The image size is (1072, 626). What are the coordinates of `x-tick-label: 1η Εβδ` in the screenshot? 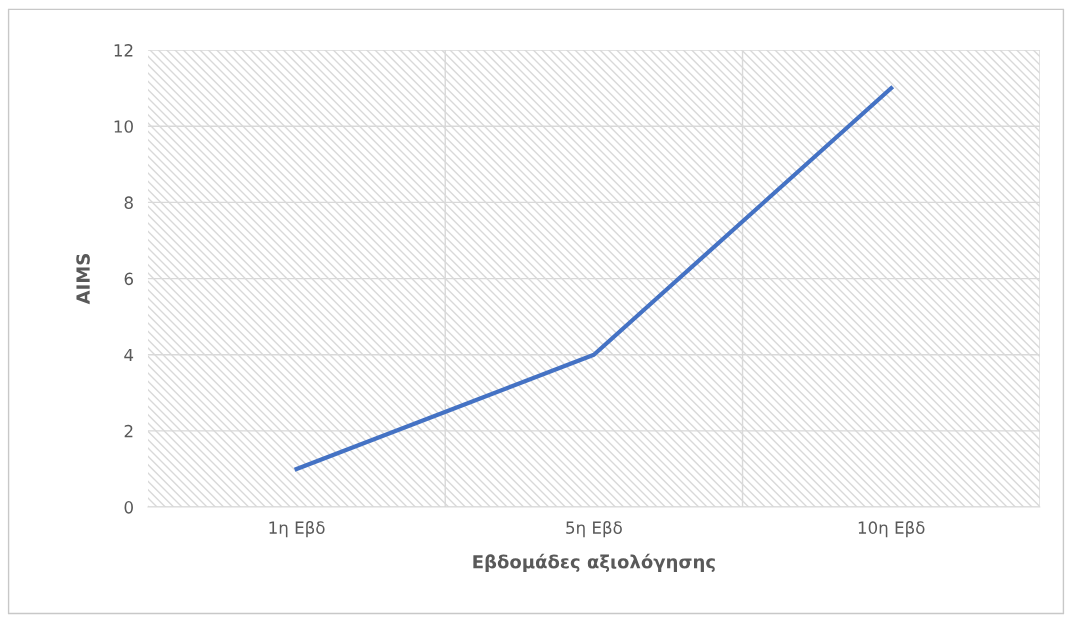 It's located at (297, 529).